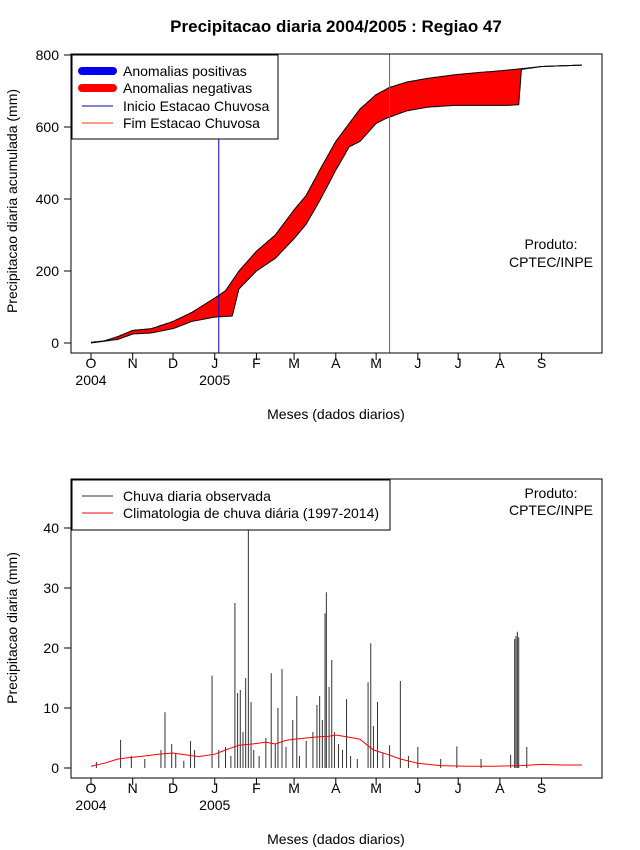 This screenshot has width=640, height=850. I want to click on legend-label-positive: Anomalias positivas, so click(185, 71).